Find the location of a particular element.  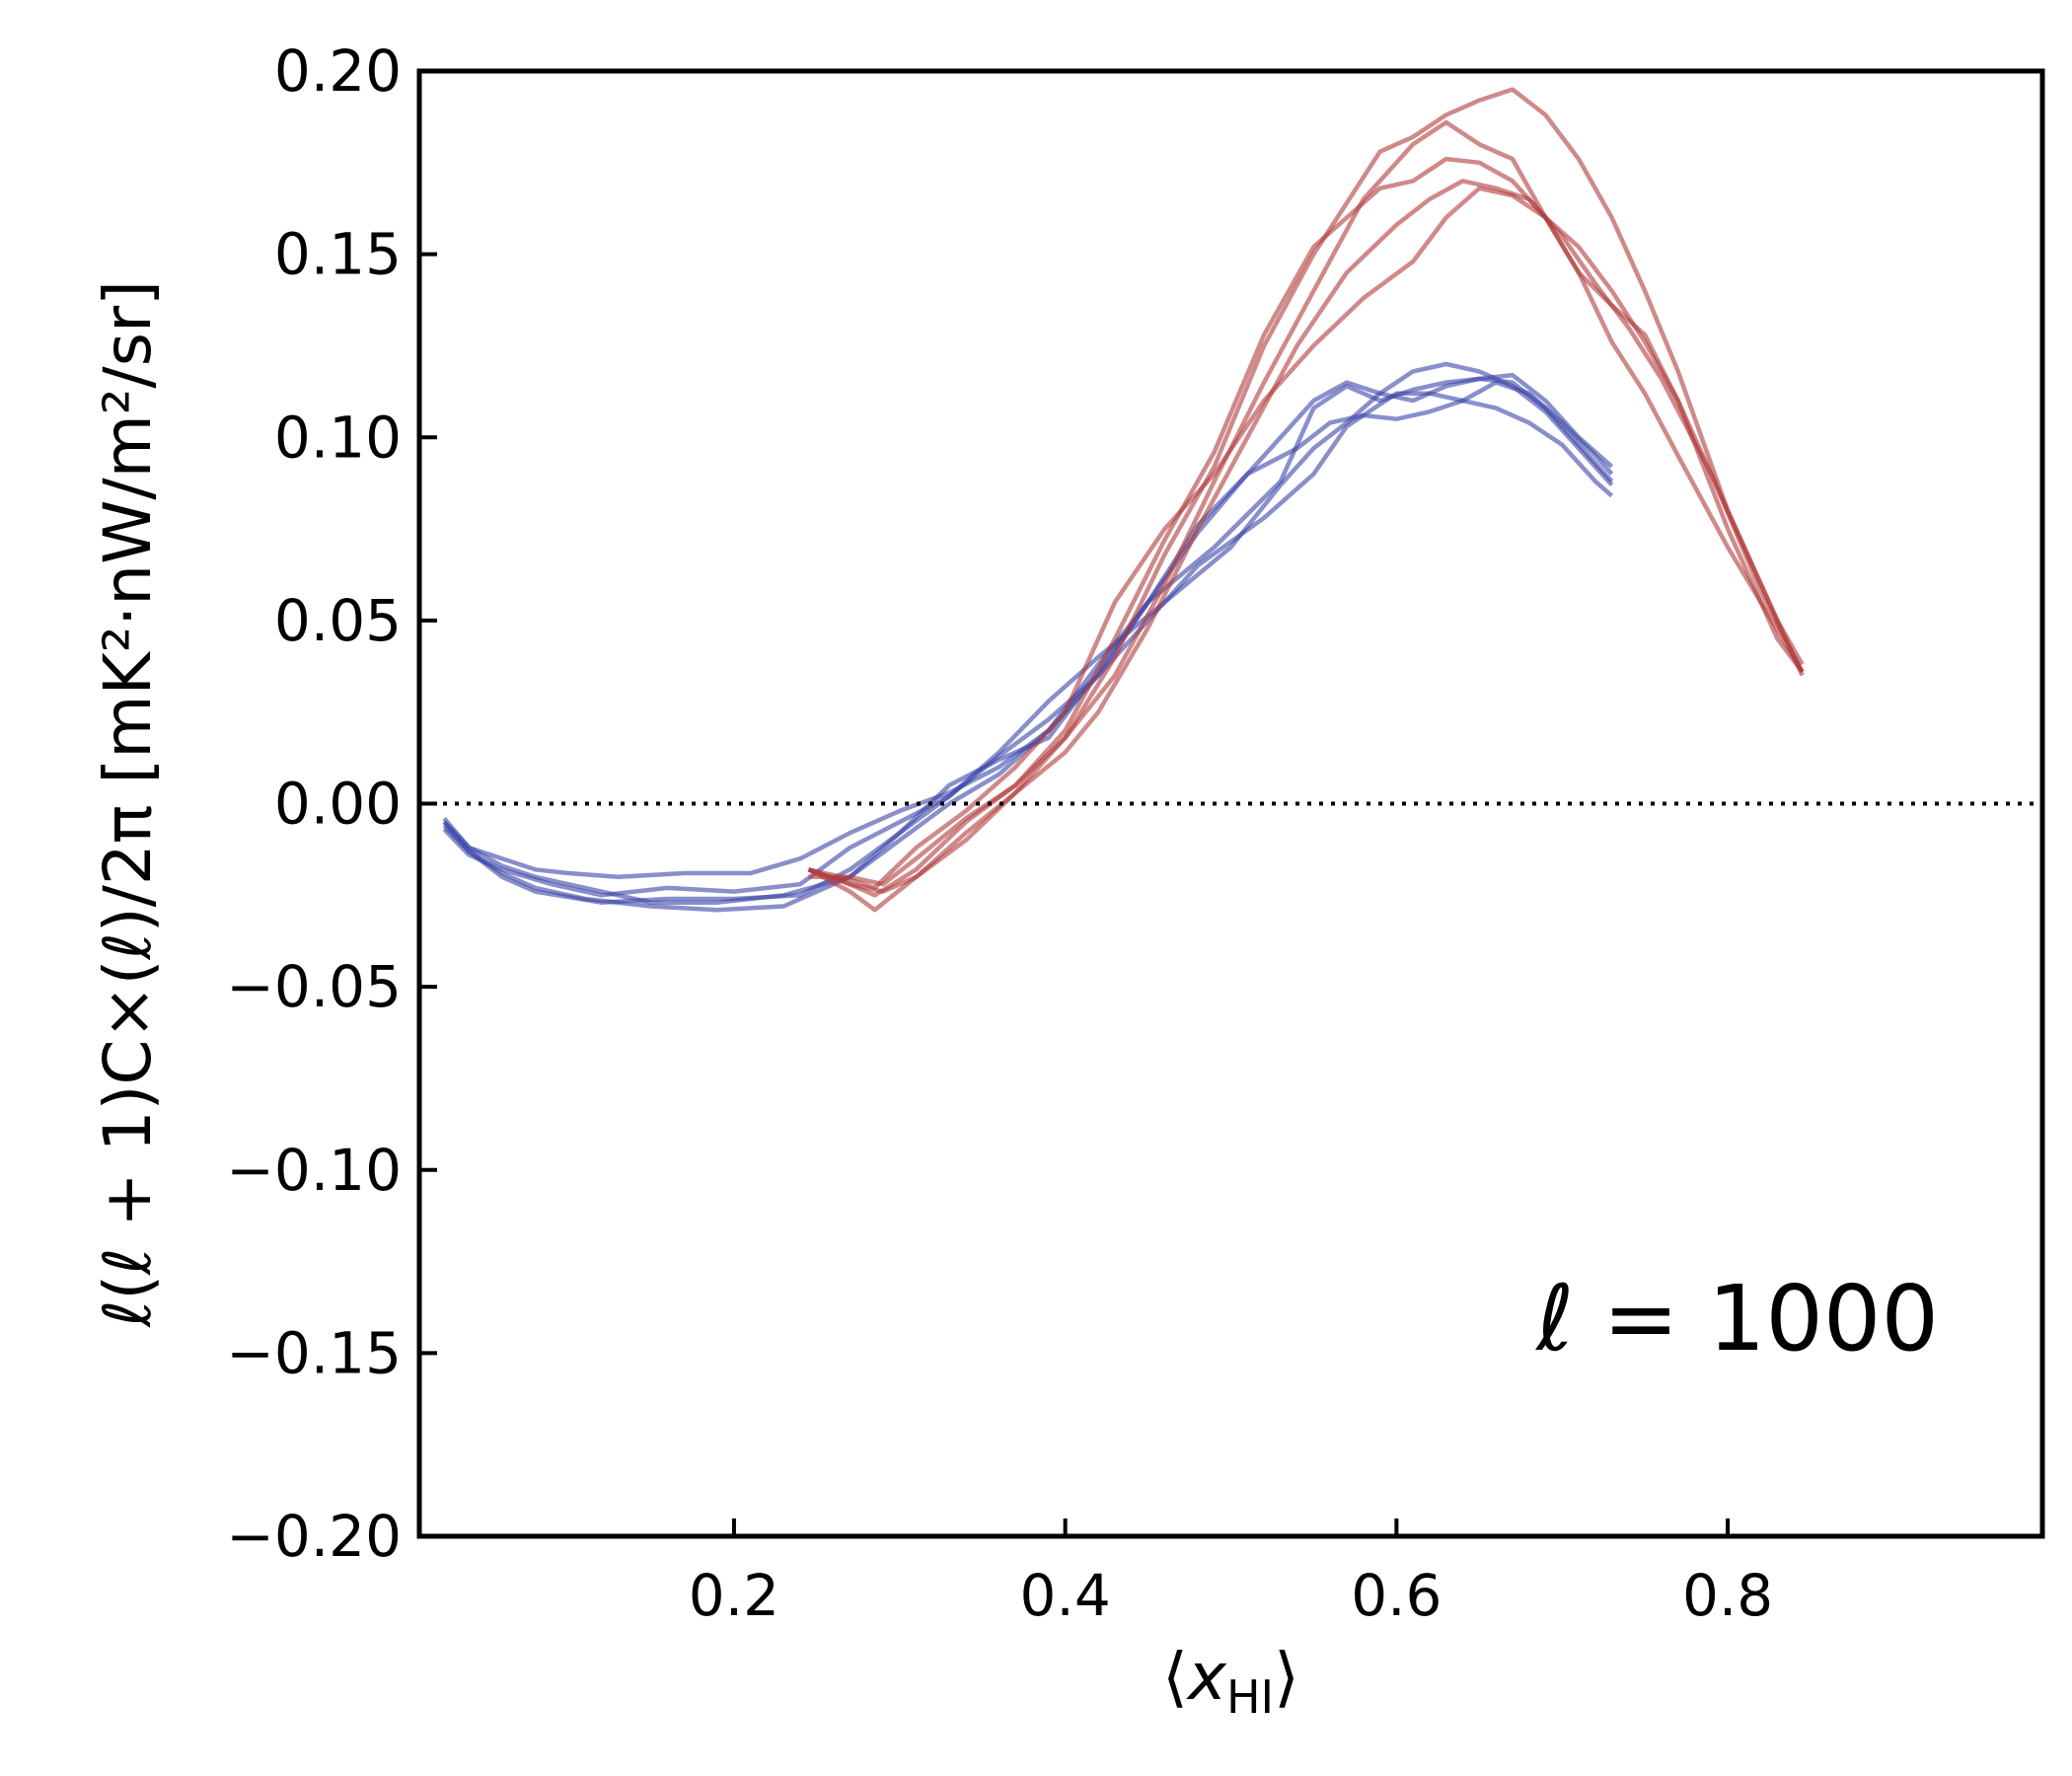

y-tick-label: −0.05 is located at coordinates (314, 987).